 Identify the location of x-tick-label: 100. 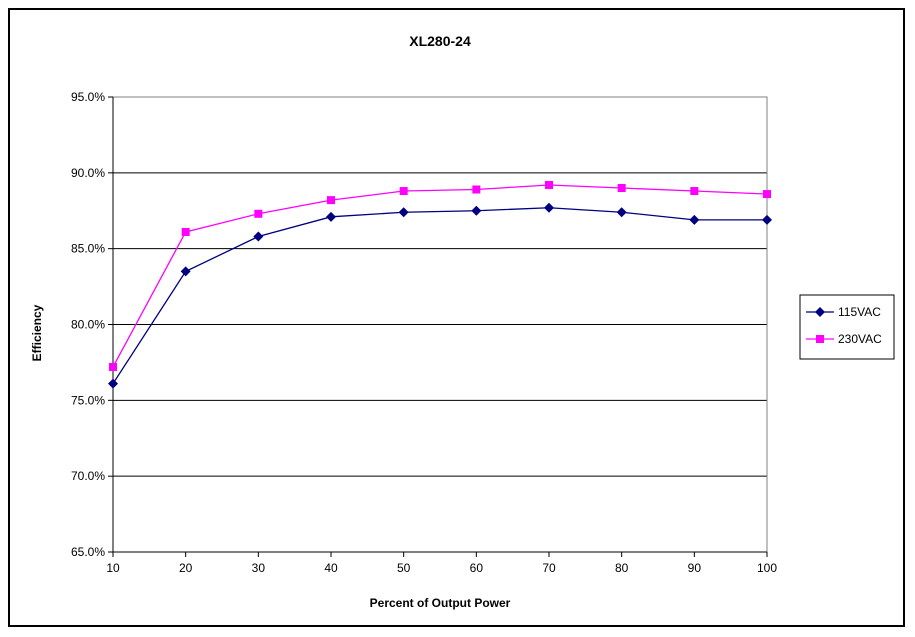
(767, 568).